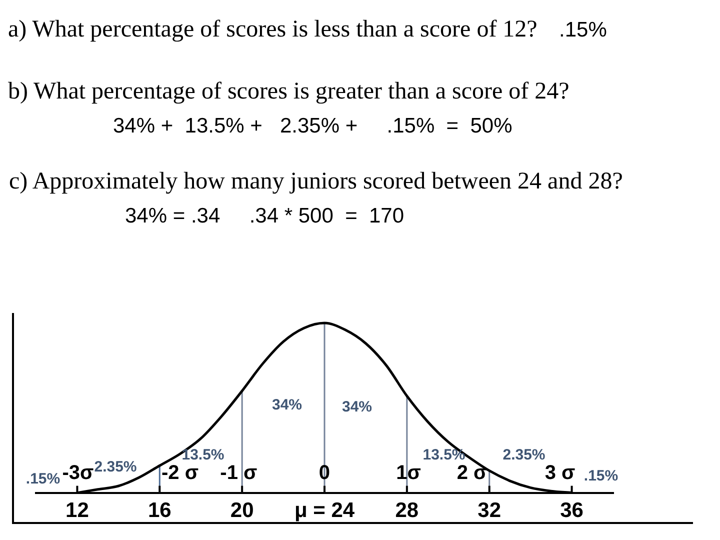 The image size is (720, 540). I want to click on x-tick-label: 16, so click(160, 510).